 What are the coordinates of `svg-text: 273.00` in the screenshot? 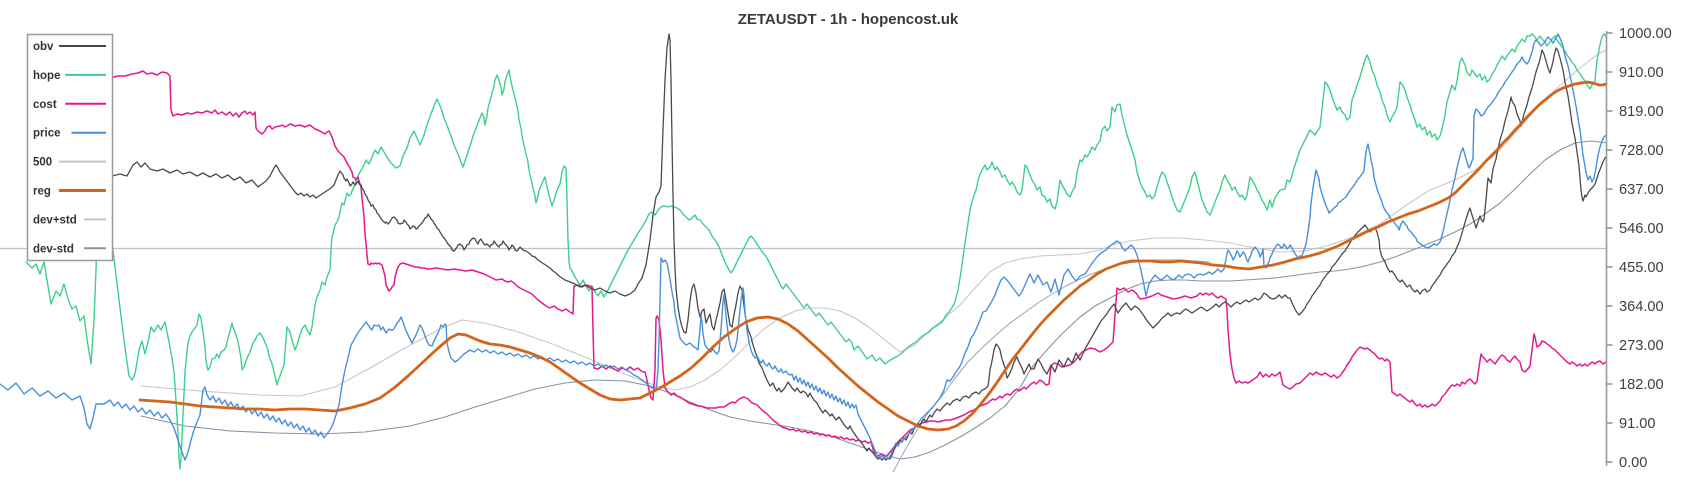 It's located at (1641, 346).